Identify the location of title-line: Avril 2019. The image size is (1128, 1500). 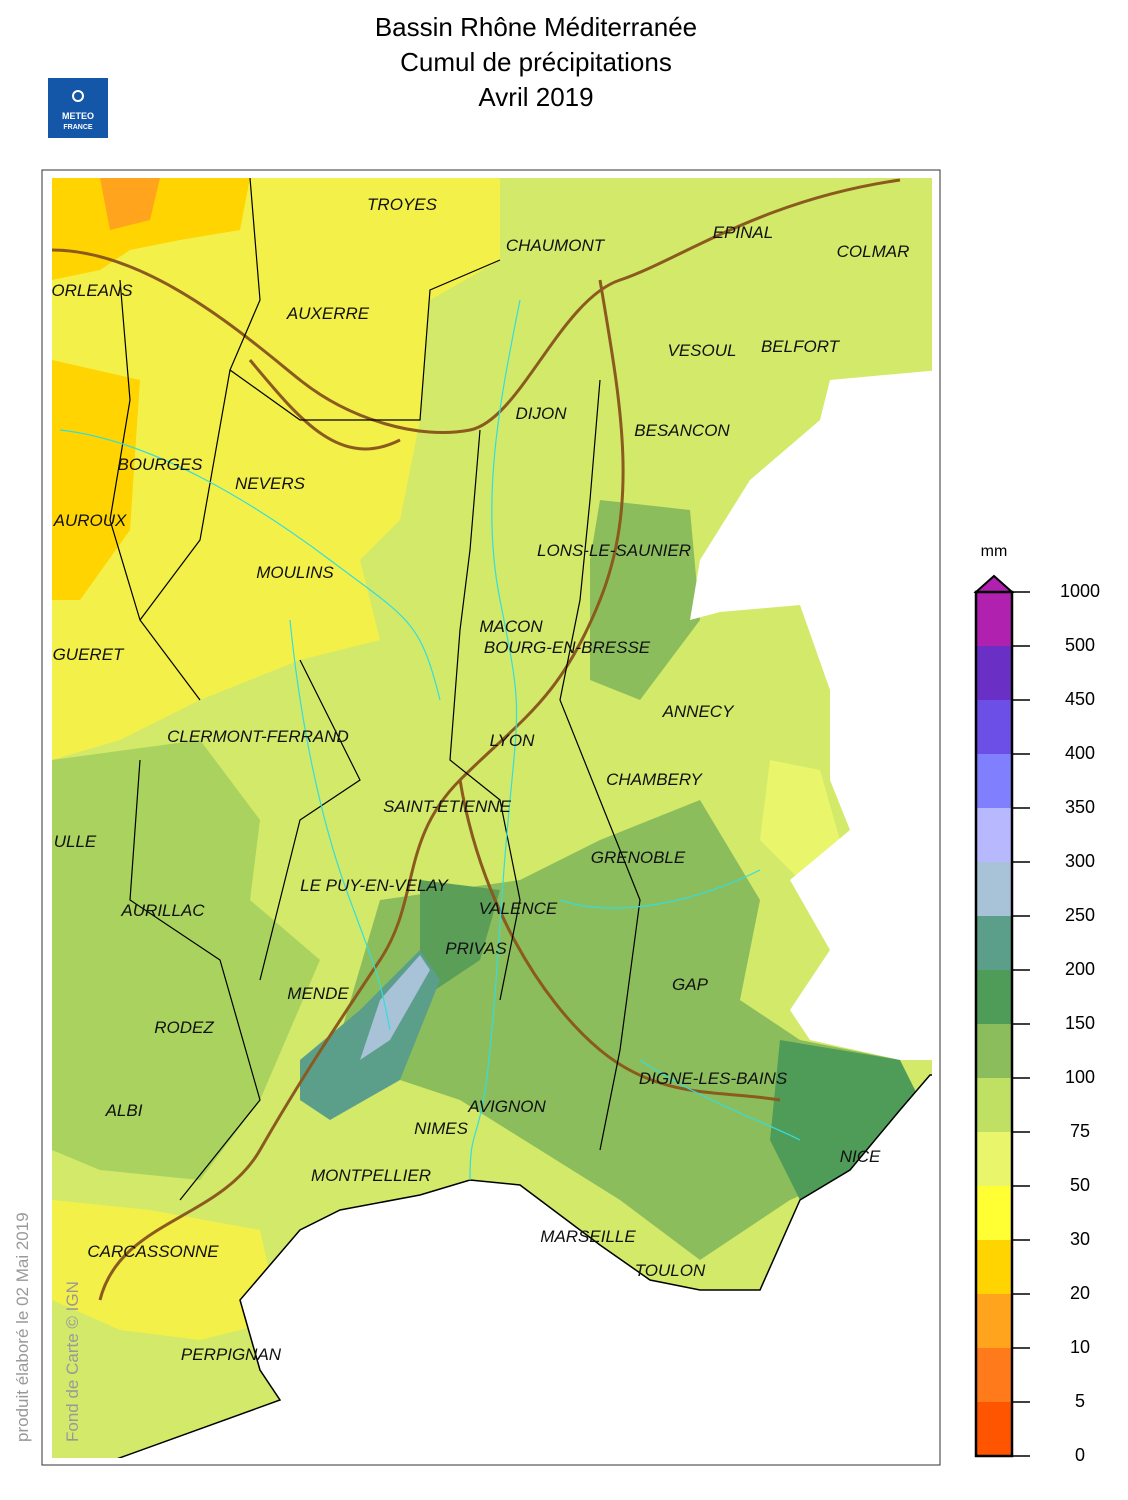
(535, 97).